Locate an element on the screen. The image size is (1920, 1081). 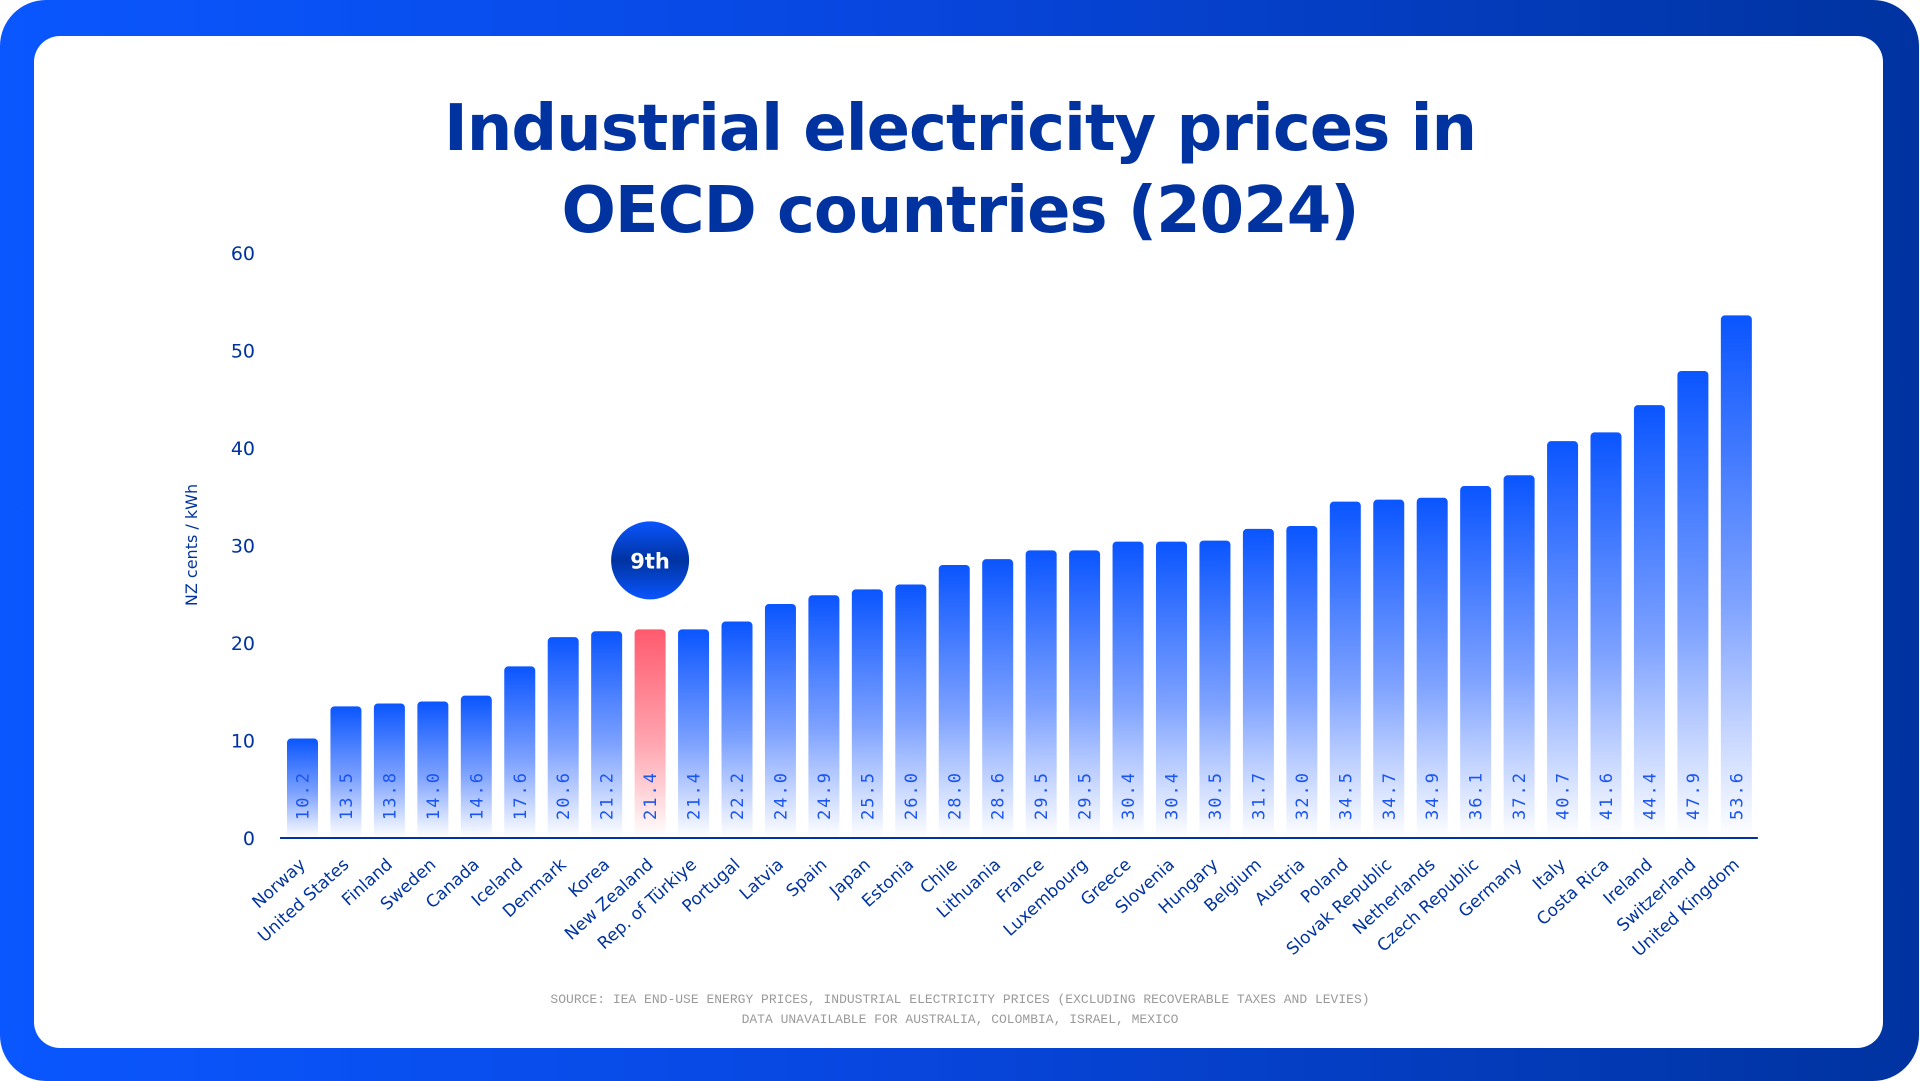
chart-title-line-1: Industrial electricity prices in is located at coordinates (960, 129).